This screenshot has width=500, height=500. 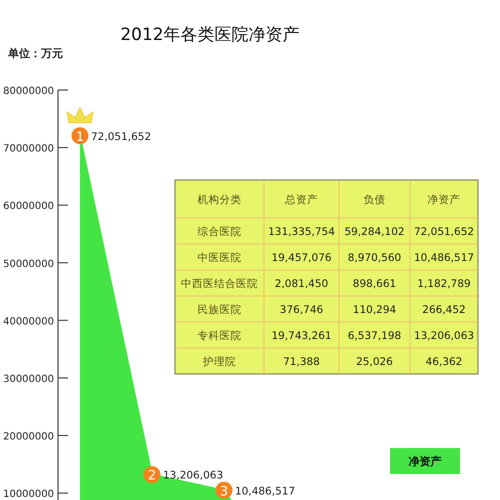 What do you see at coordinates (210, 35) in the screenshot?
I see `chart-title: 2012年各类医院净资产` at bounding box center [210, 35].